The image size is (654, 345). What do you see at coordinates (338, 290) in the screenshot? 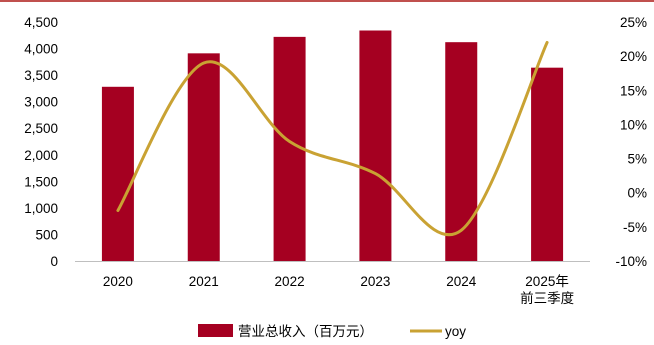
I see `x-axis: 2020 2021 2022 2023 2024 2025年前三季度` at bounding box center [338, 290].